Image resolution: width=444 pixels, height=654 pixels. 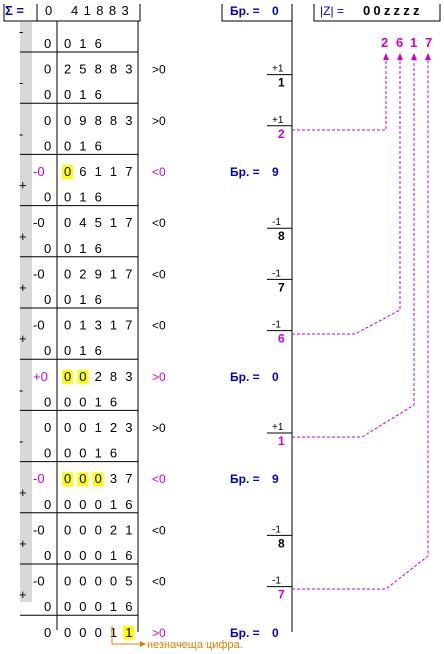 I want to click on header-bracket-z, so click(x=377, y=13).